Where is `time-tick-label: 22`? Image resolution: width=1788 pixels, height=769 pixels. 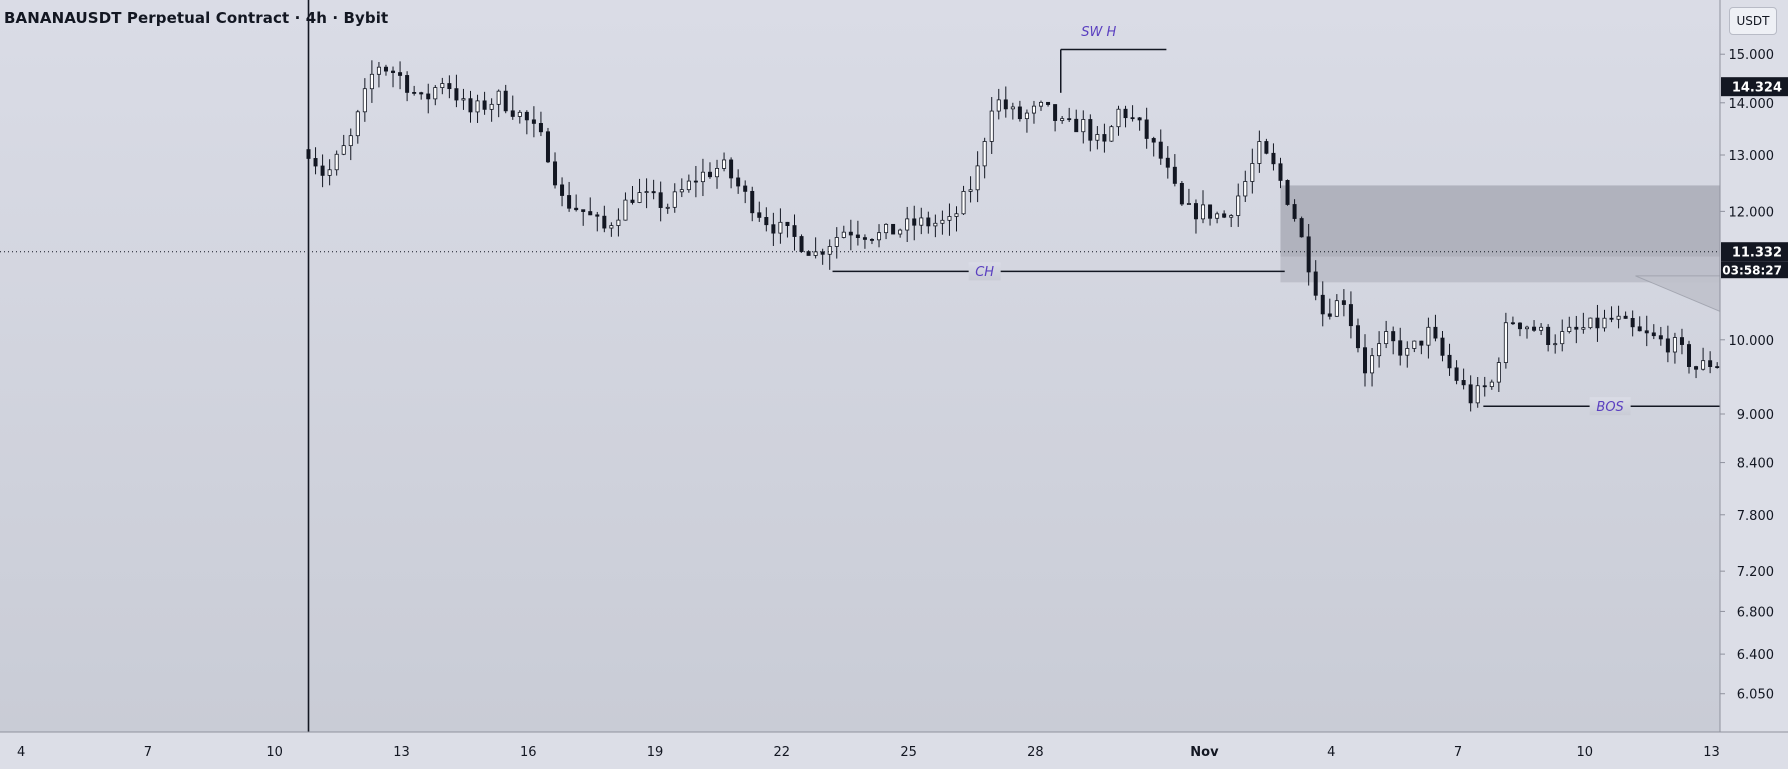
time-tick-label: 22 is located at coordinates (782, 752).